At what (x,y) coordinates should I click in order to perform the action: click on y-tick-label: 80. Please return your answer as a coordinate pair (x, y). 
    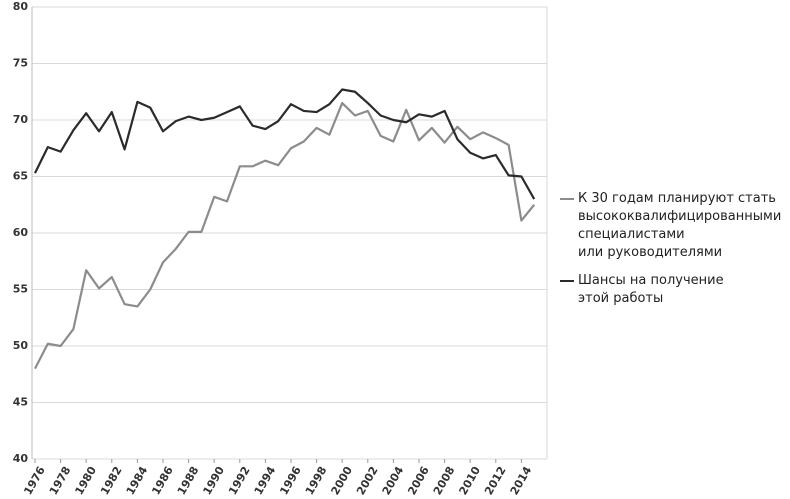
    Looking at the image, I should click on (21, 6).